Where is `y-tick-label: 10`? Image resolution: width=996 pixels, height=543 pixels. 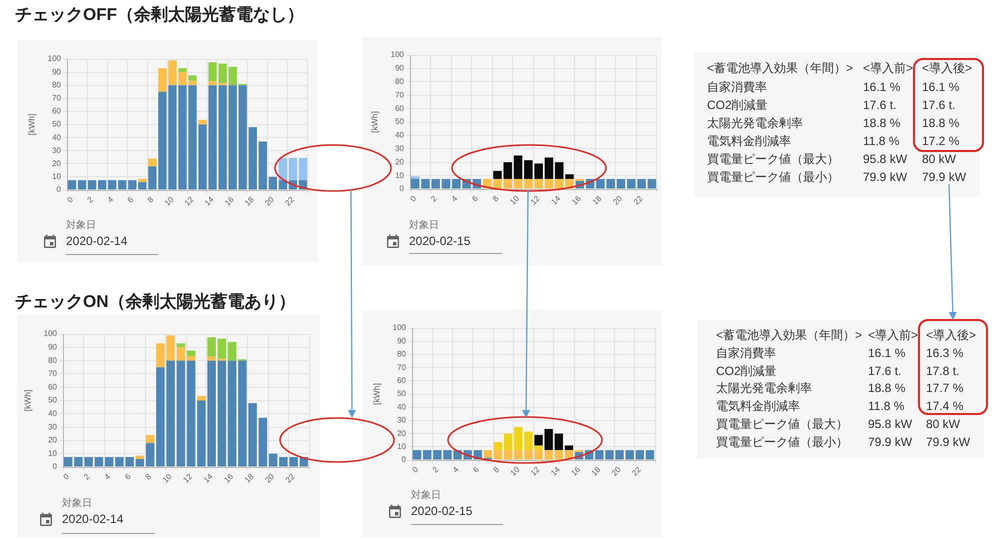 y-tick-label: 10 is located at coordinates (53, 453).